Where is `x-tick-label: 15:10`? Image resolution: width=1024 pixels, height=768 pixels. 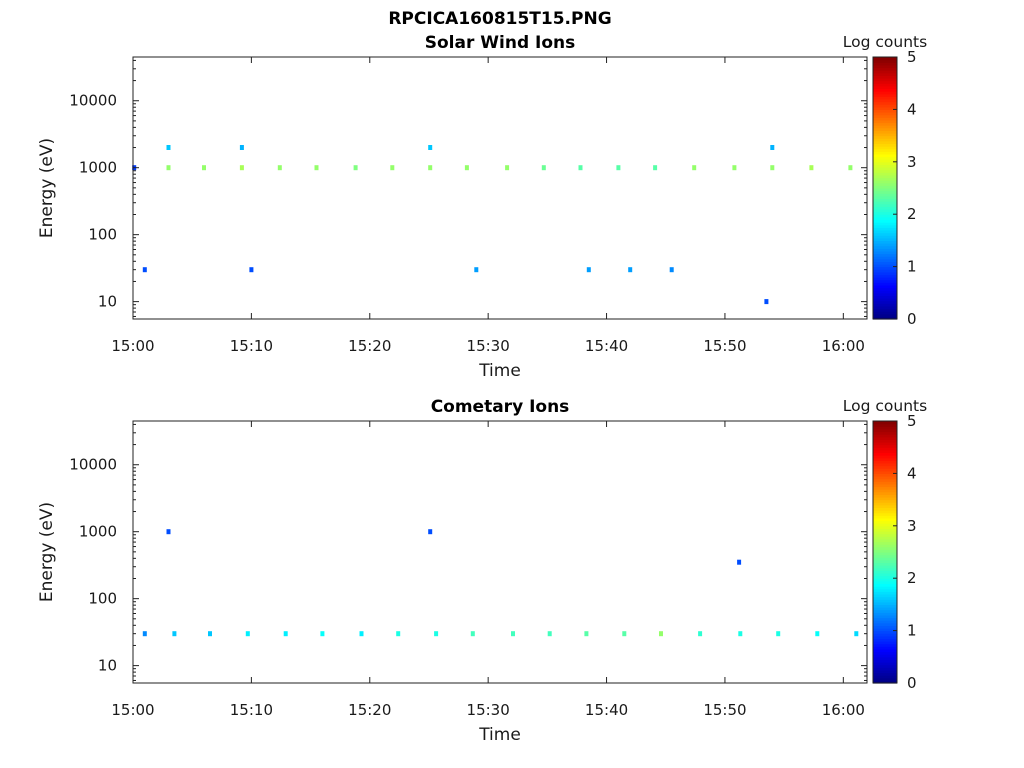 x-tick-label: 15:10 is located at coordinates (251, 710).